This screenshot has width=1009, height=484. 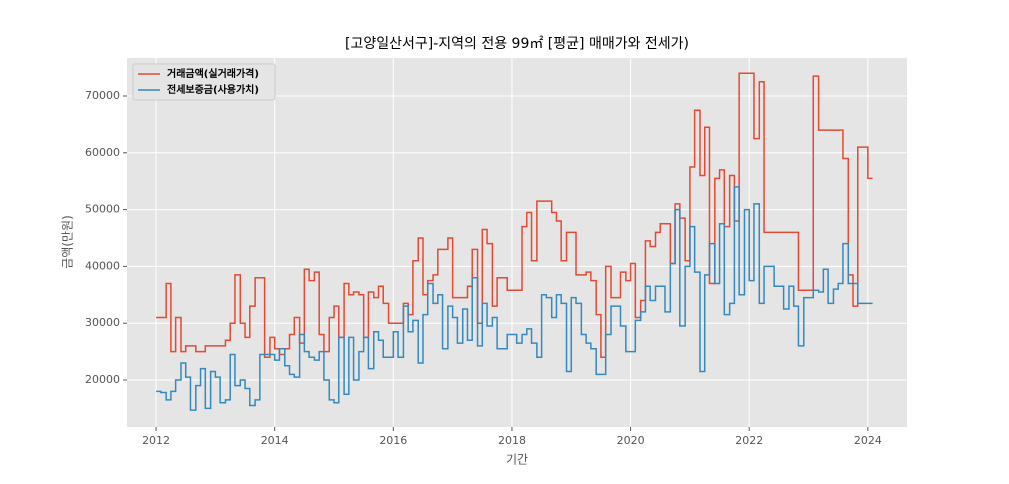 What do you see at coordinates (102, 379) in the screenshot?
I see `y-tick-label: 20000` at bounding box center [102, 379].